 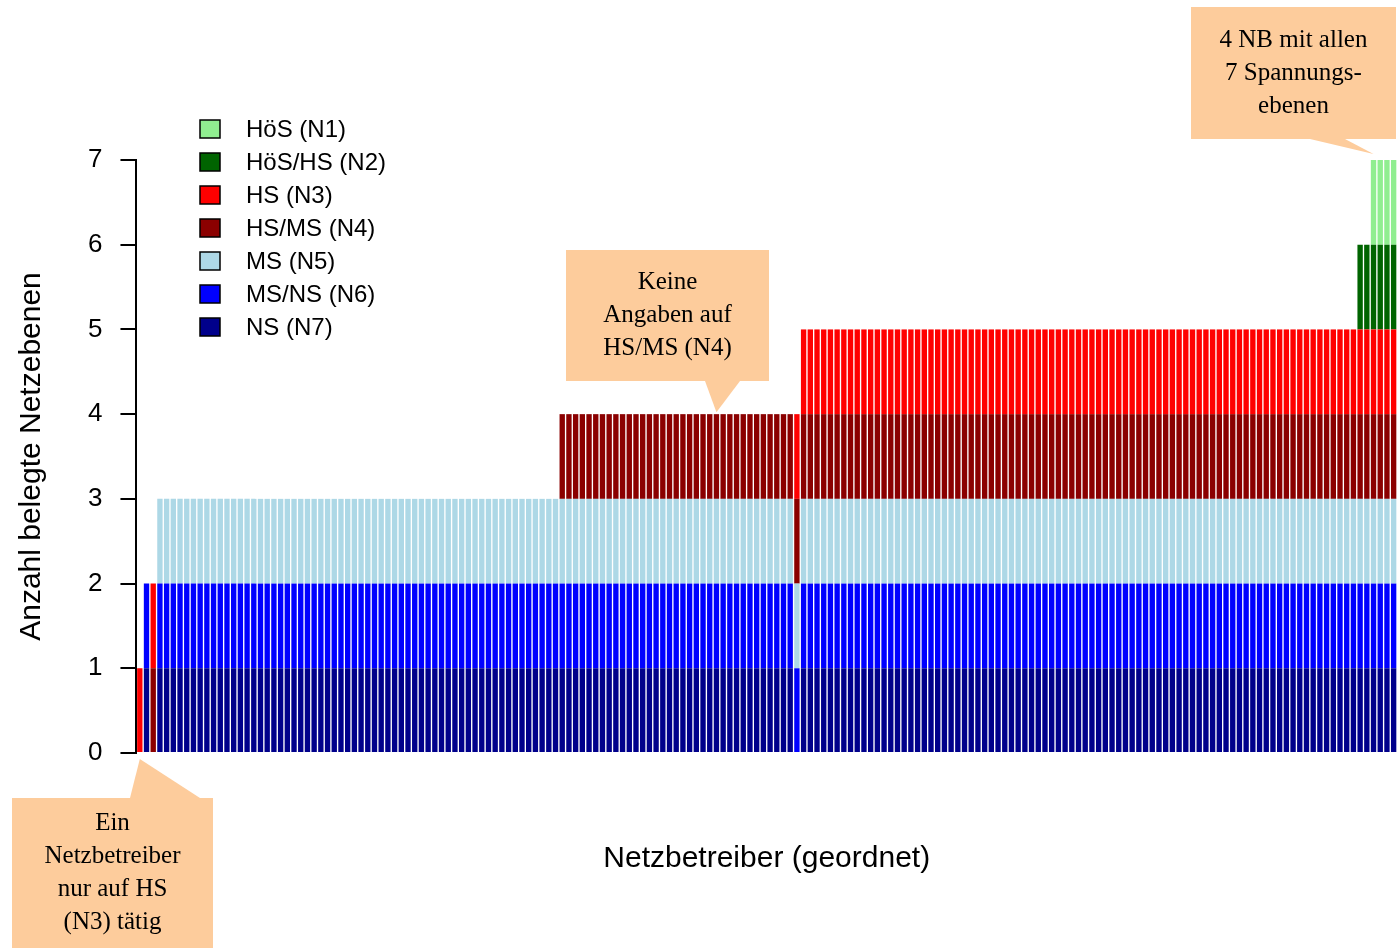 What do you see at coordinates (95, 666) in the screenshot?
I see `y-tick-label: 1` at bounding box center [95, 666].